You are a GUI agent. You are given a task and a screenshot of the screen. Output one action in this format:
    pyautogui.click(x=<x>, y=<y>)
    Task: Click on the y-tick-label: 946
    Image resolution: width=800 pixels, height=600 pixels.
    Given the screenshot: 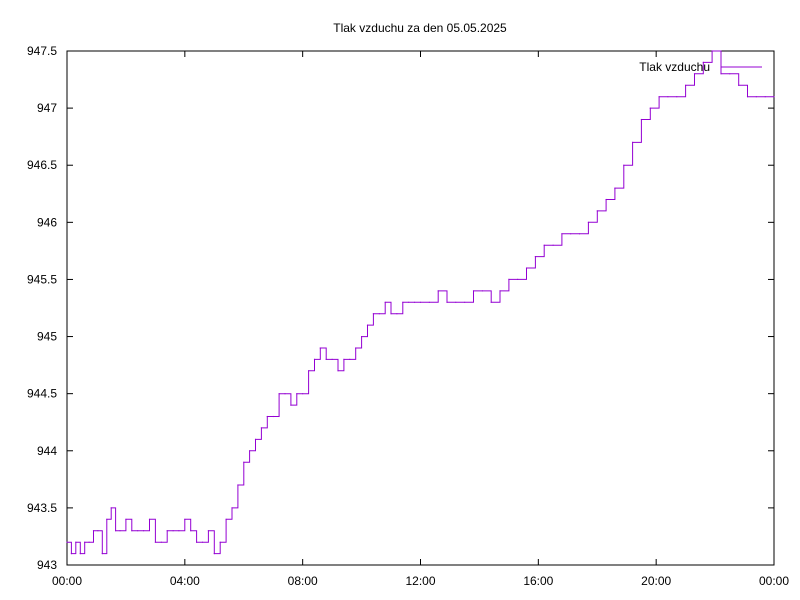 What is the action you would take?
    pyautogui.click(x=47, y=222)
    